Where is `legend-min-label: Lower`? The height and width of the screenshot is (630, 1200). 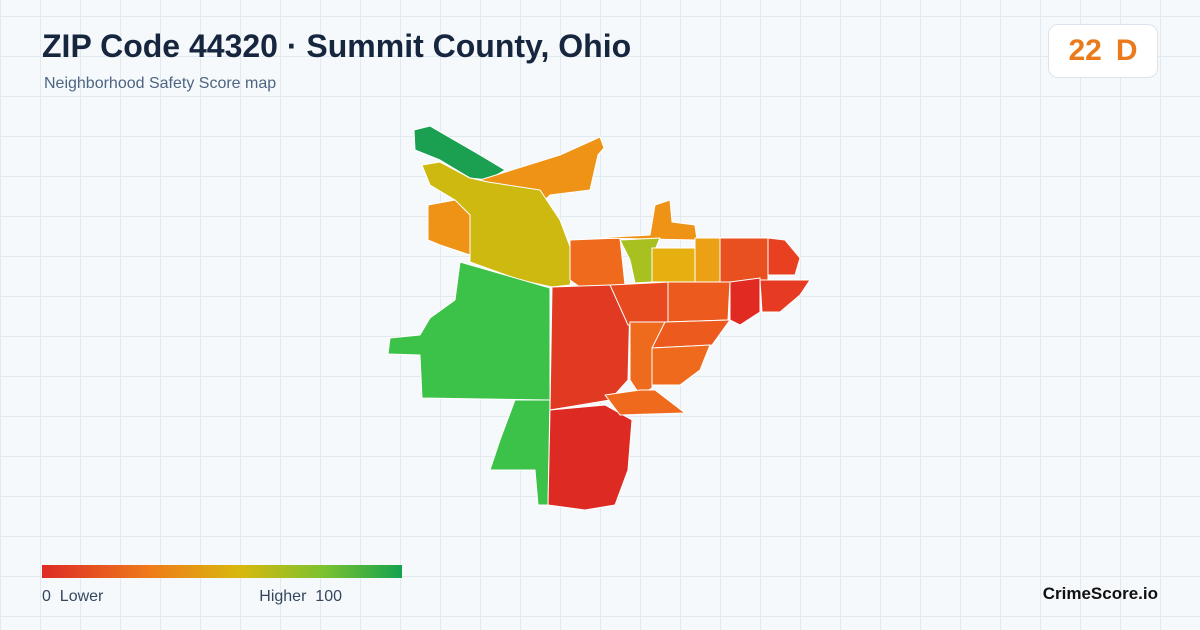
legend-min-label: Lower is located at coordinates (81, 596).